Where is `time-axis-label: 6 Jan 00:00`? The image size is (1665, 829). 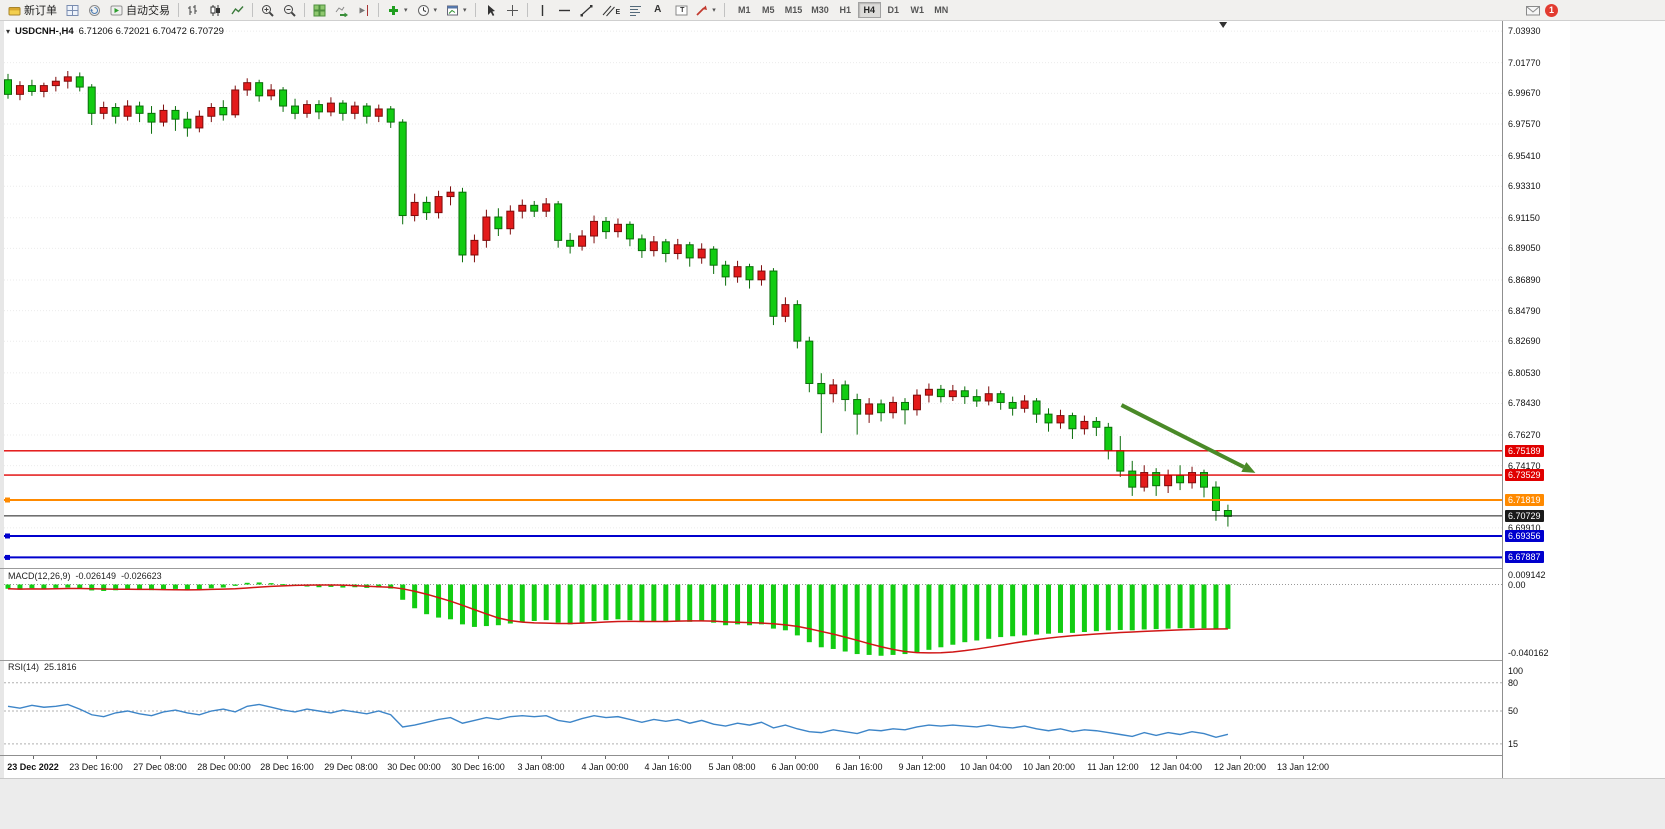
time-axis-label: 6 Jan 00:00 is located at coordinates (795, 767).